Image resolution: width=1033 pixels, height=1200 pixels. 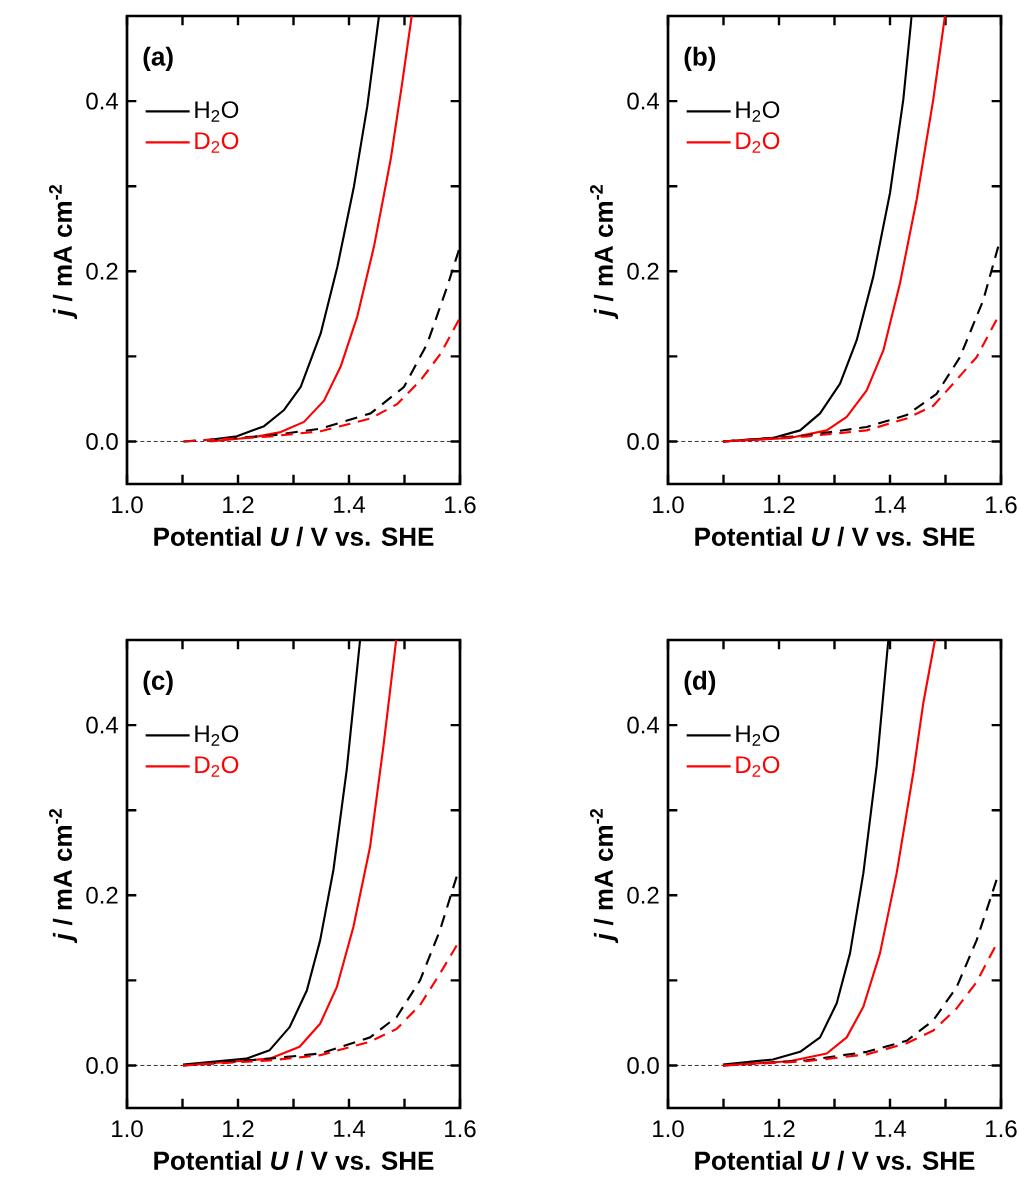 I want to click on text: (c), so click(x=158, y=682).